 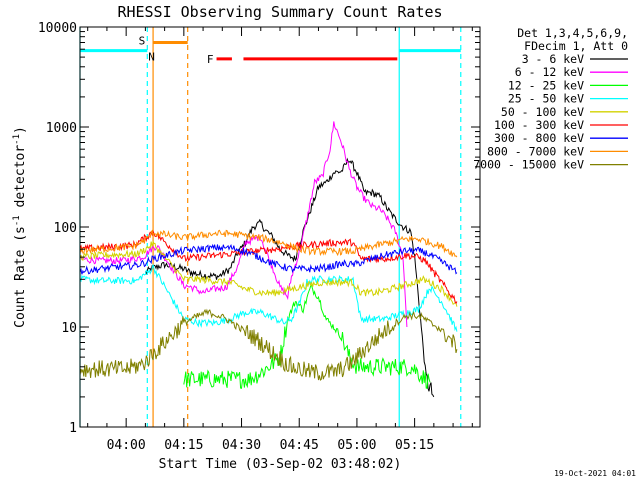 I want to click on x-tick-label: 04:15, so click(x=183, y=445).